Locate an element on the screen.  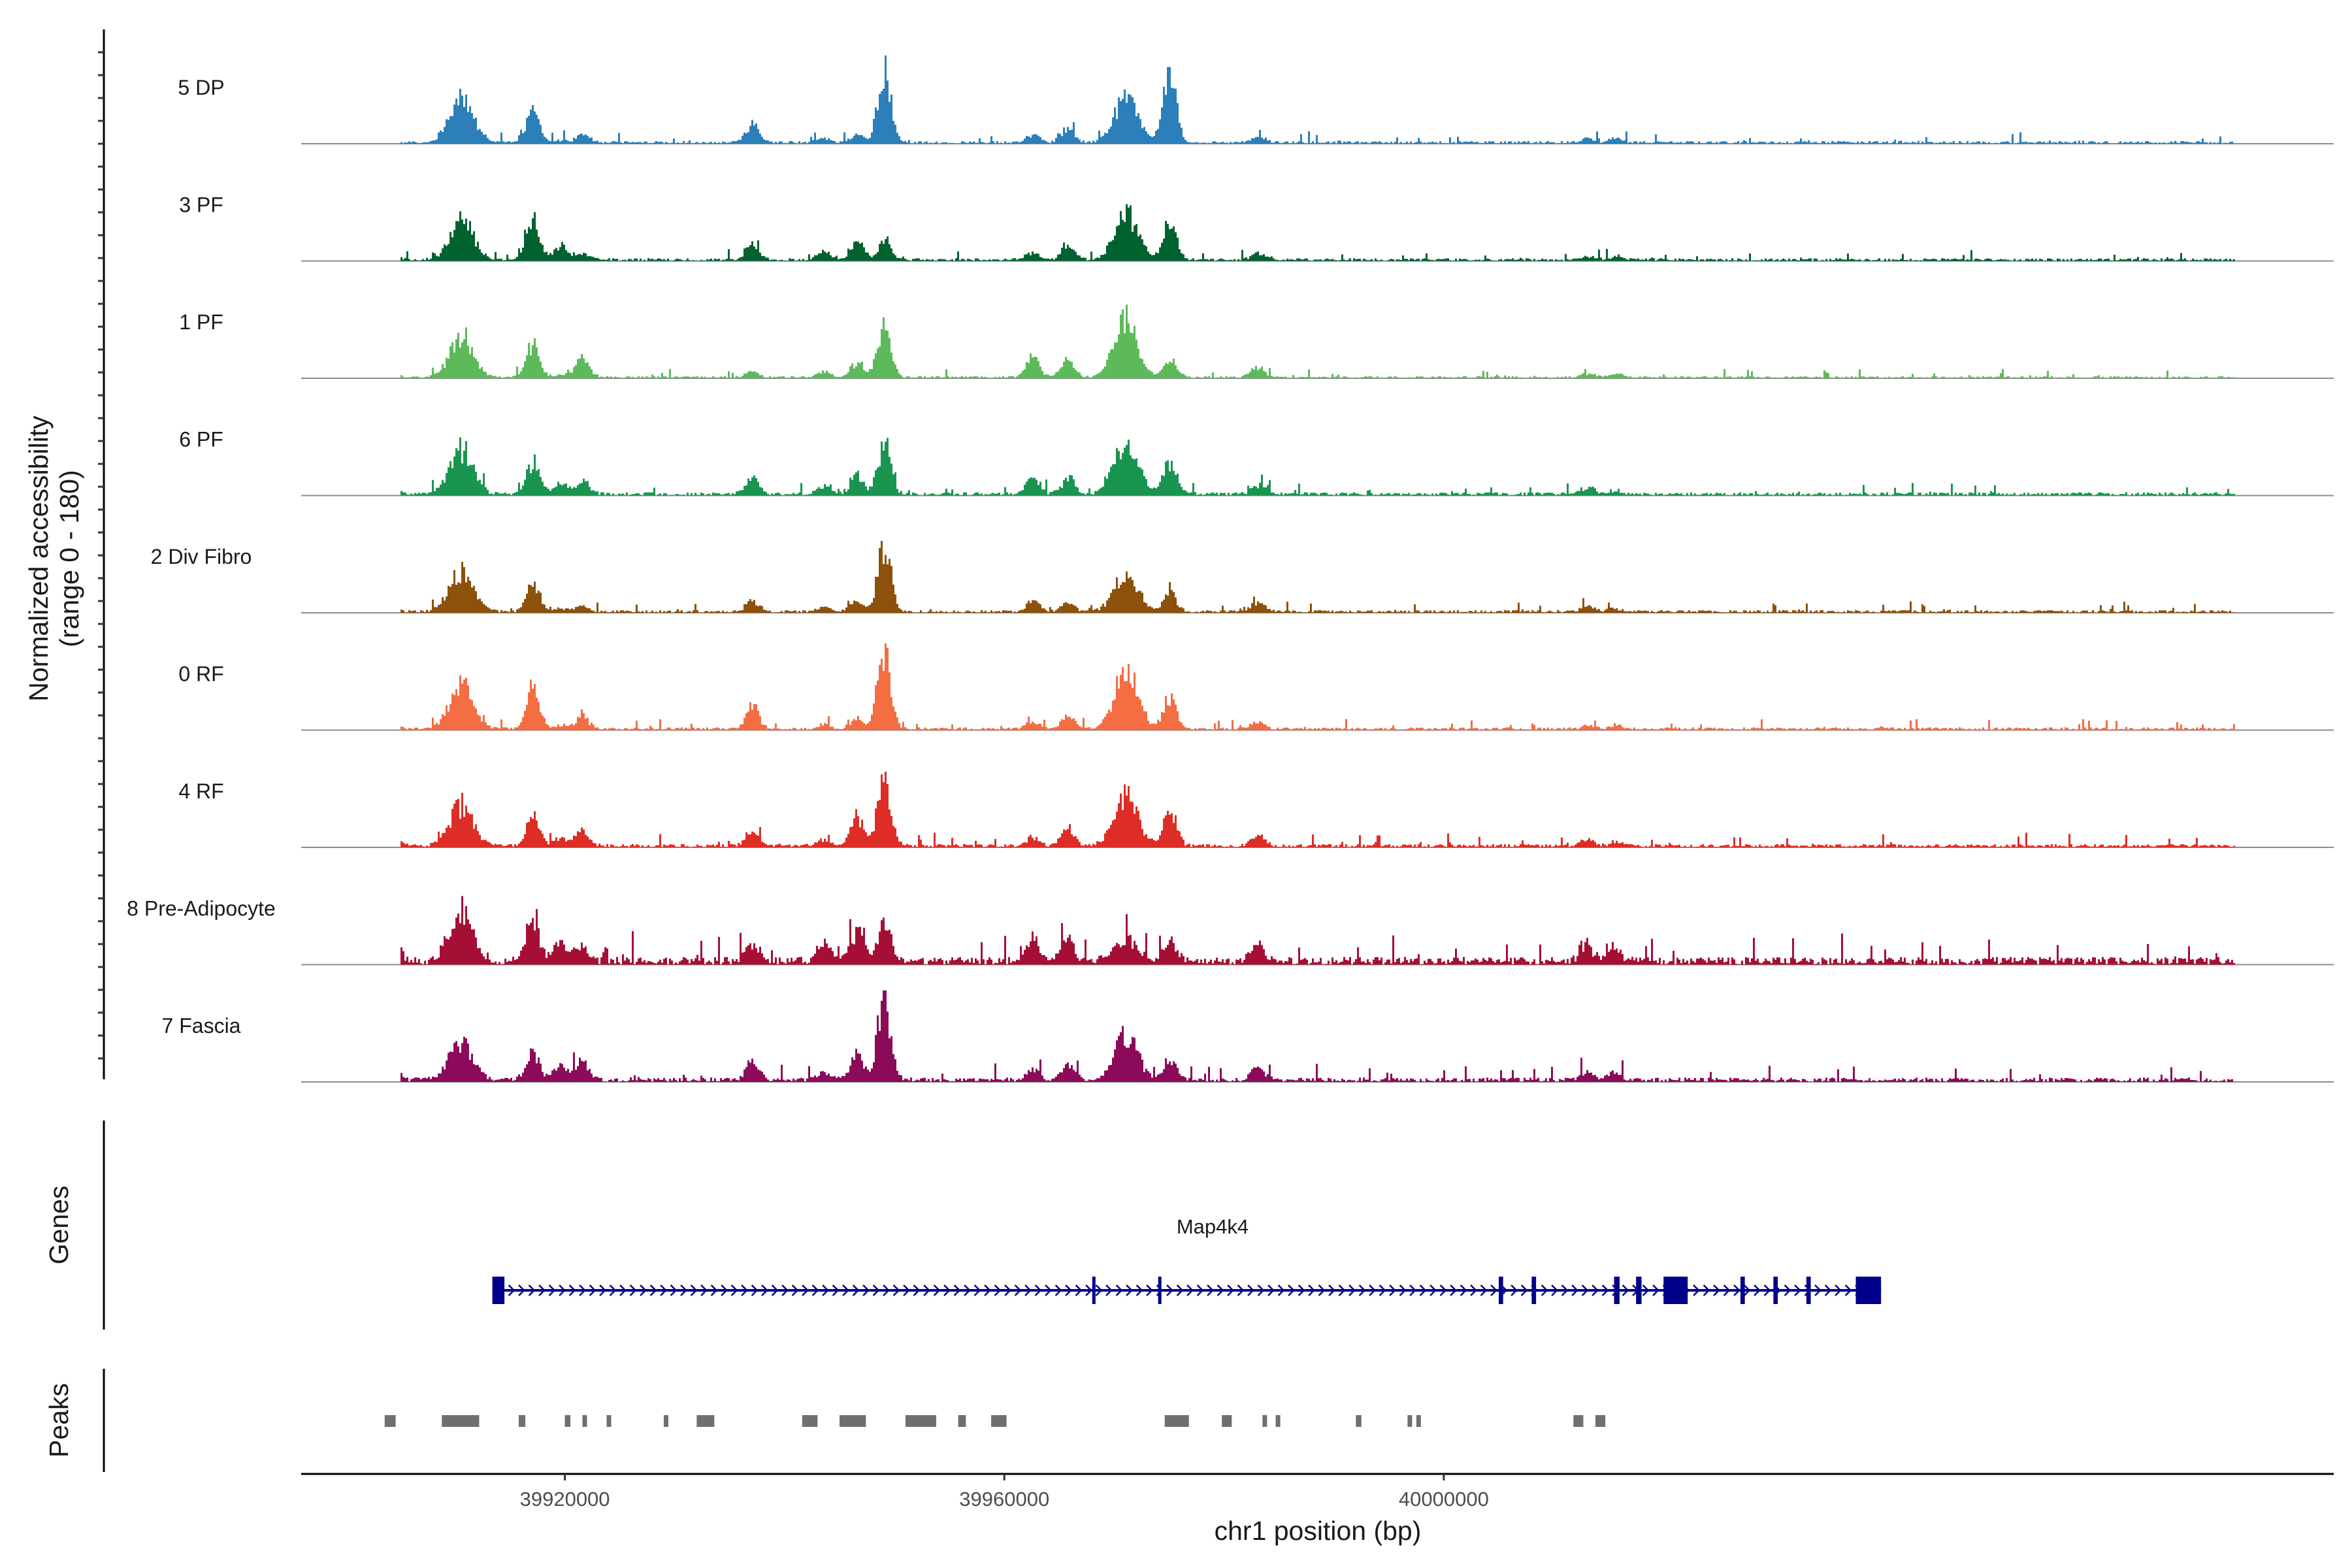
x-axis-title: chr1 position (bp) is located at coordinates (1318, 1531).